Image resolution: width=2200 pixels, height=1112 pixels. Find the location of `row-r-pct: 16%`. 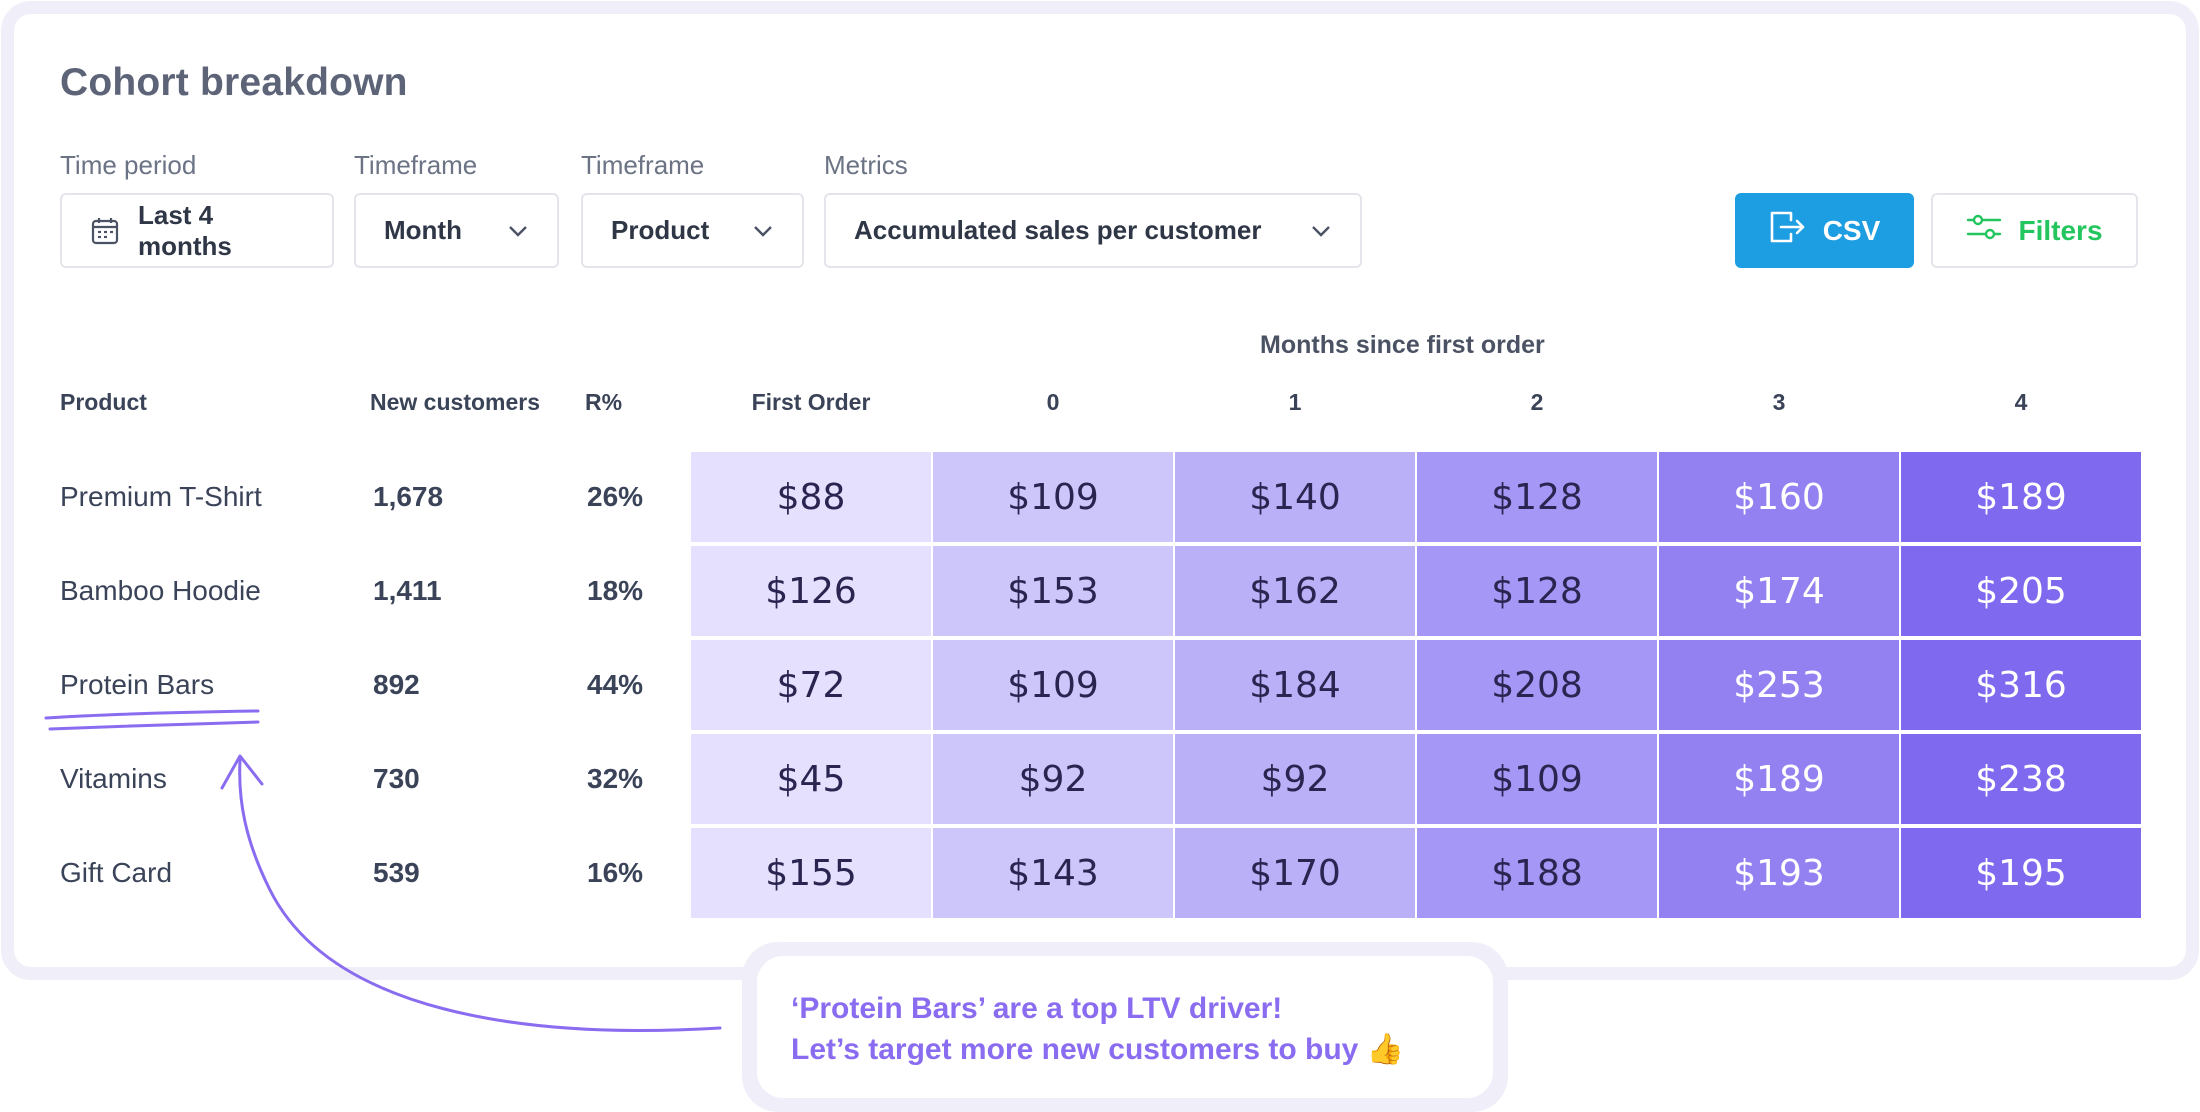

row-r-pct: 16% is located at coordinates (615, 872).